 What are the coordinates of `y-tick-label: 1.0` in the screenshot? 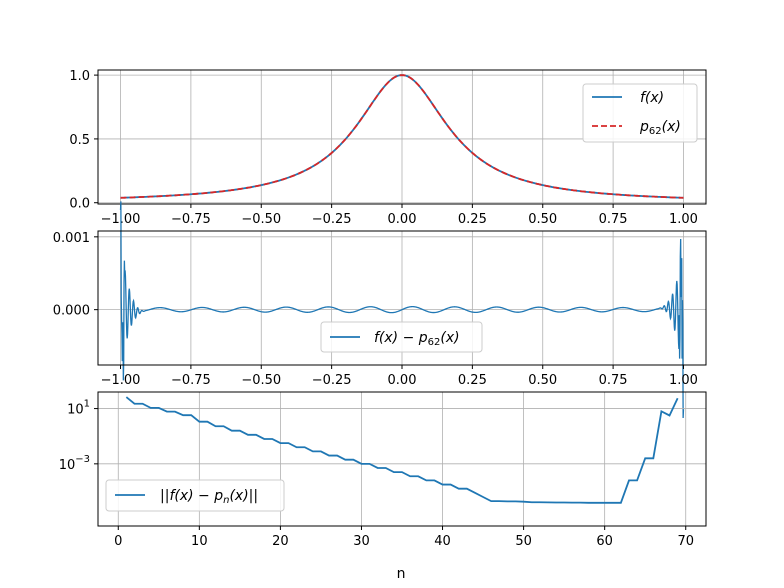 It's located at (79, 76).